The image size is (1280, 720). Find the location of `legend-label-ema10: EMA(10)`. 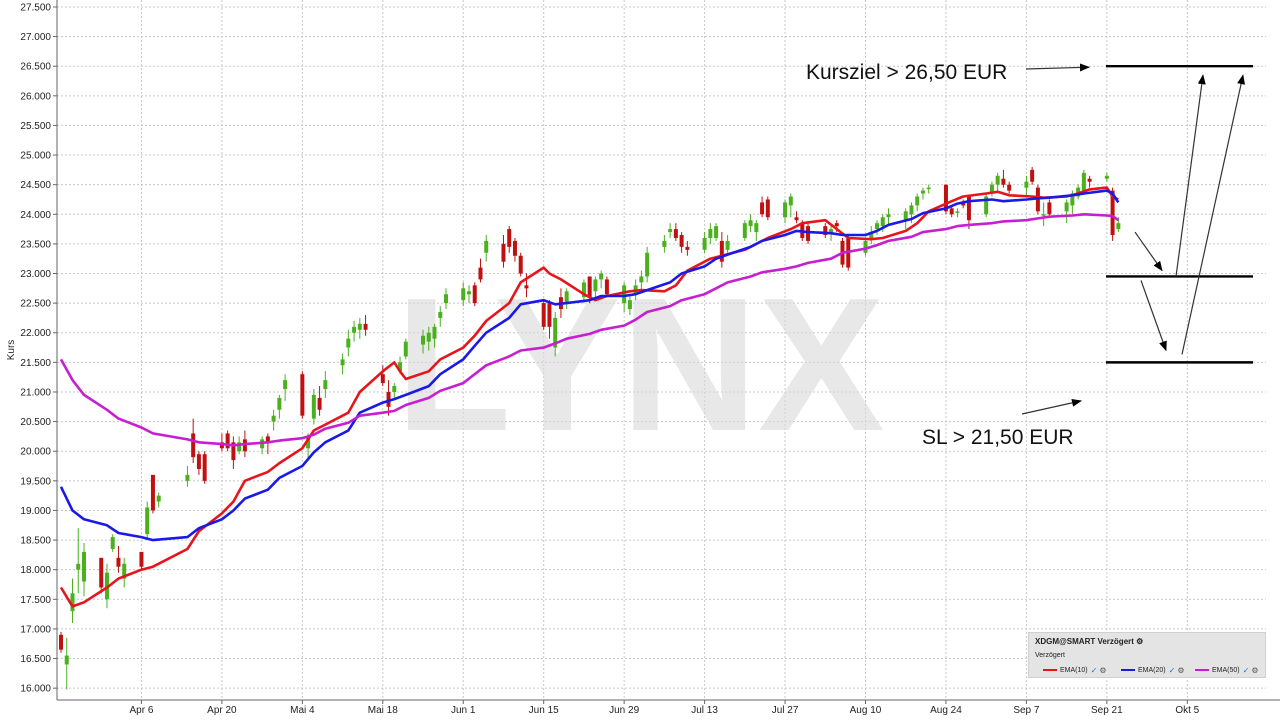

legend-label-ema10: EMA(10) is located at coordinates (1074, 670).